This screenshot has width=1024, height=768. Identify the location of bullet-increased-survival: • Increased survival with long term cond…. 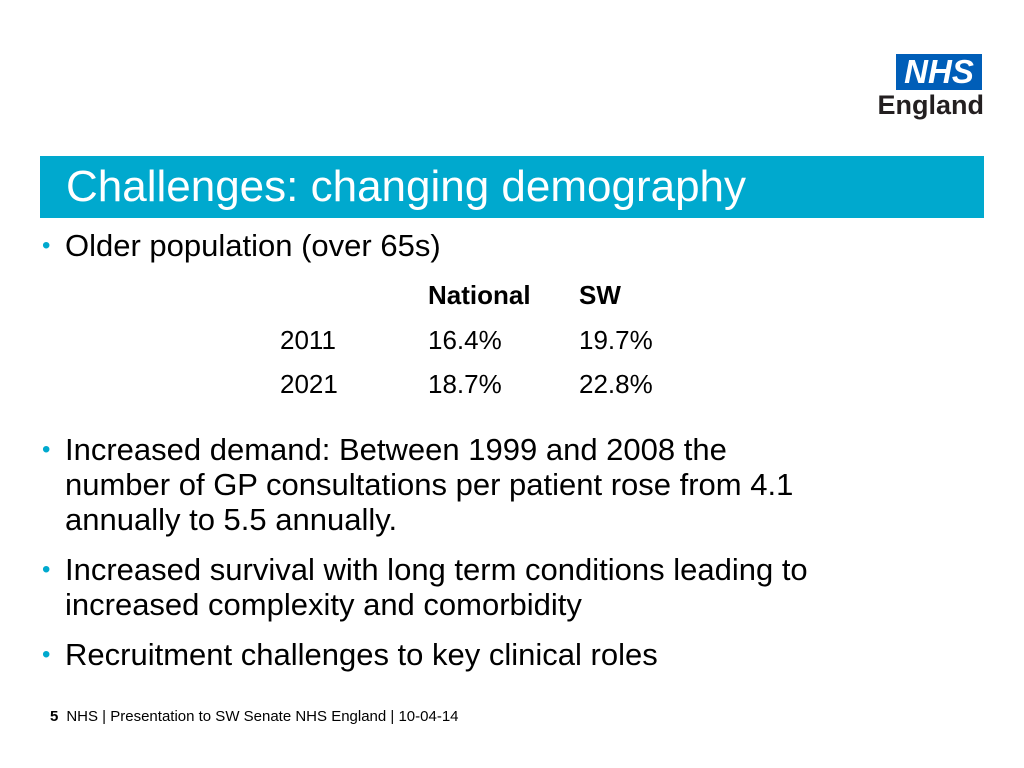
(432, 587).